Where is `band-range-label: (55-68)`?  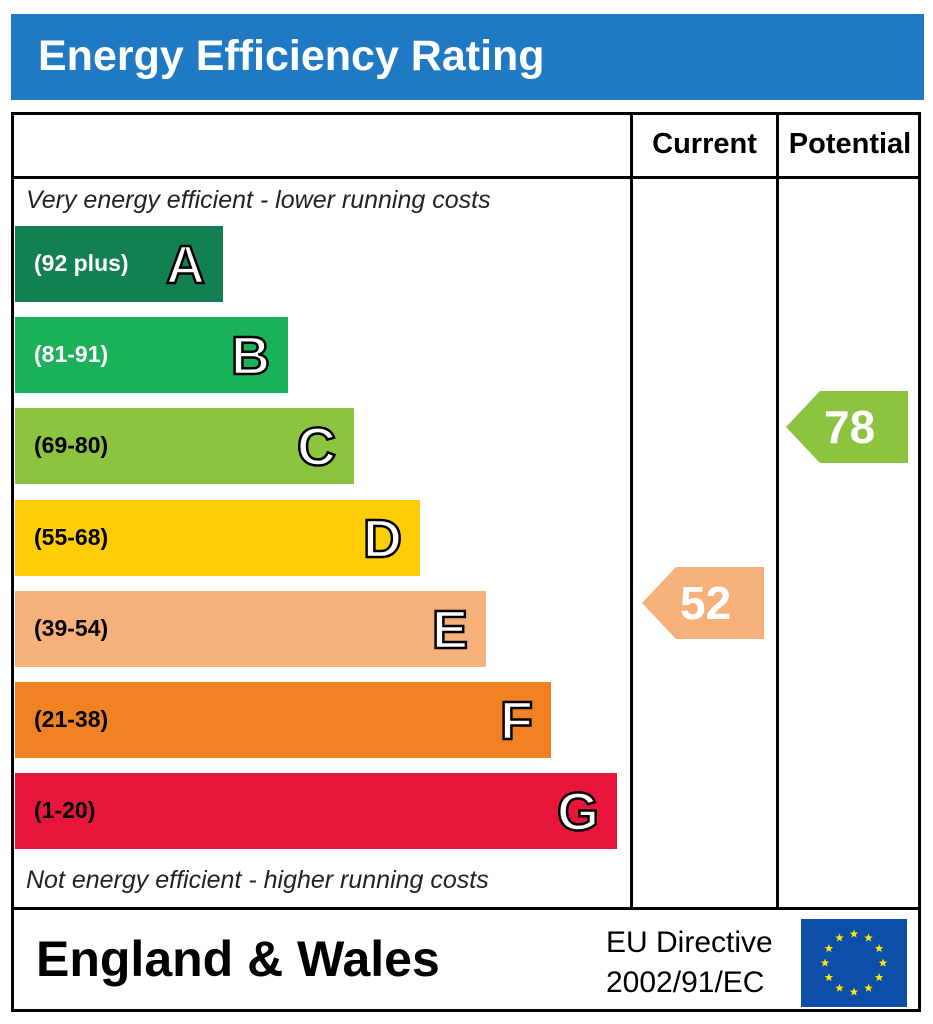
band-range-label: (55-68) is located at coordinates (71, 536).